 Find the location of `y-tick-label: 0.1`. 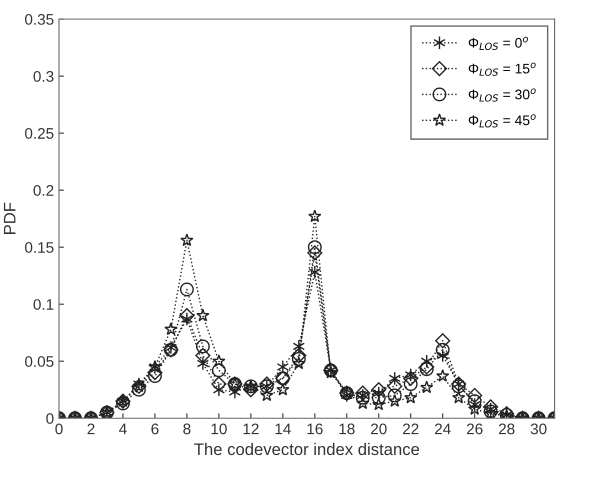

y-tick-label: 0.1 is located at coordinates (44, 304).